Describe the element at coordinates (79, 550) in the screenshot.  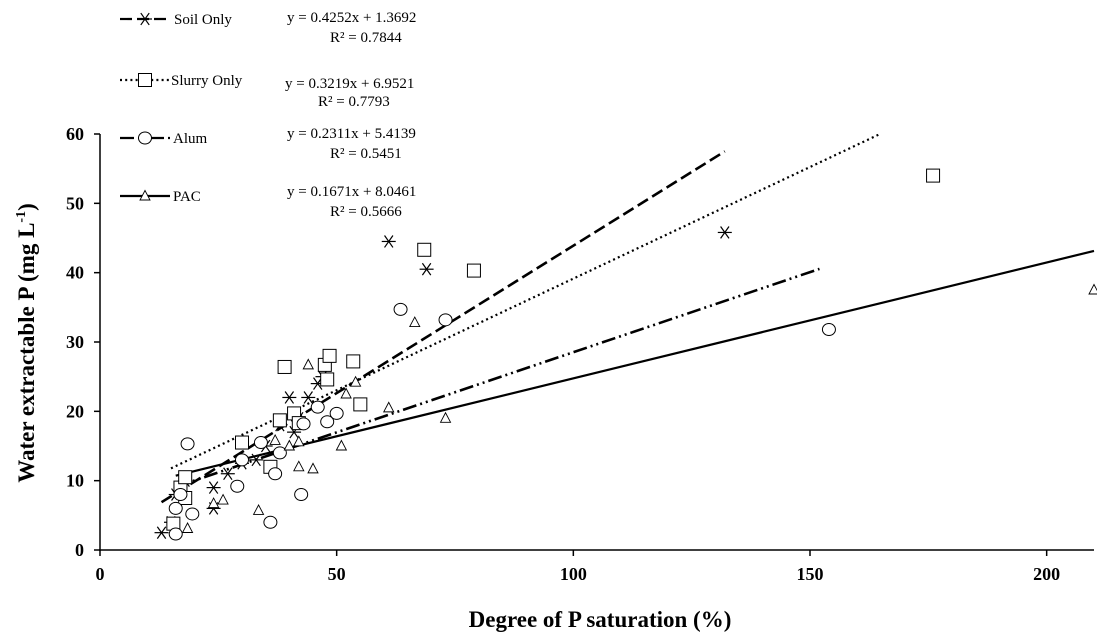
I see `y-tick-label: 0` at that location.